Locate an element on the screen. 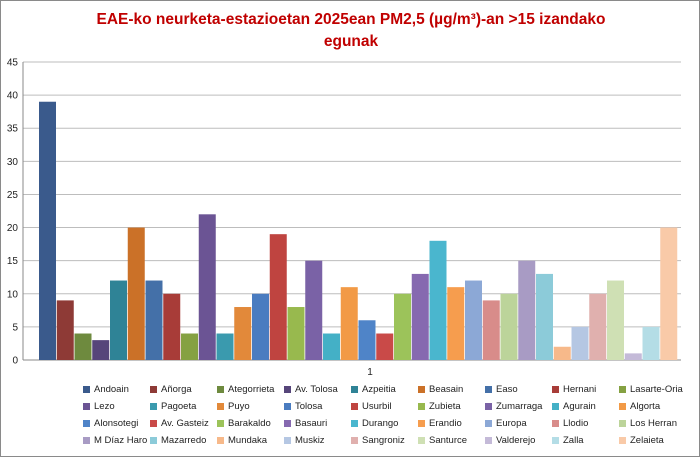 The width and height of the screenshot is (700, 457). y-tick-label: 35 is located at coordinates (13, 129).